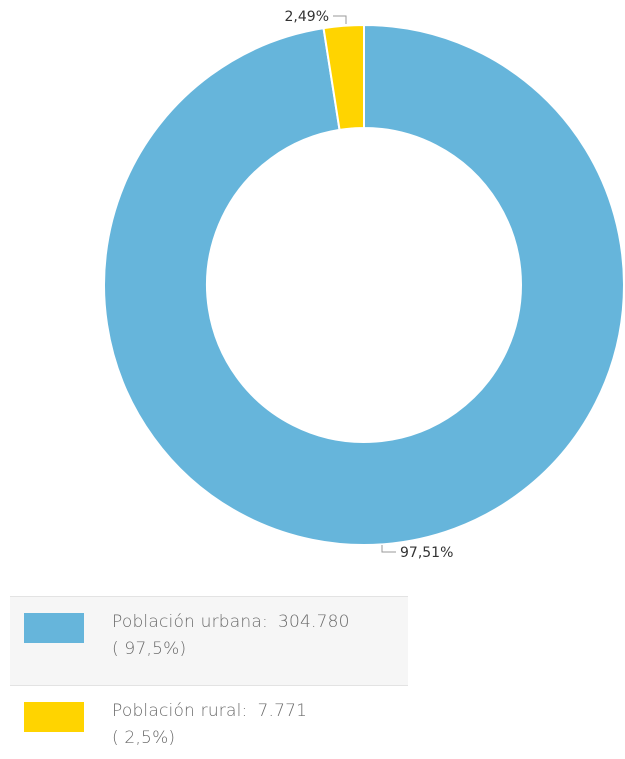 Image resolution: width=625 pixels, height=759 pixels. Describe the element at coordinates (149, 649) in the screenshot. I see `legend-percent-urbana: ( 97,5%)` at that location.